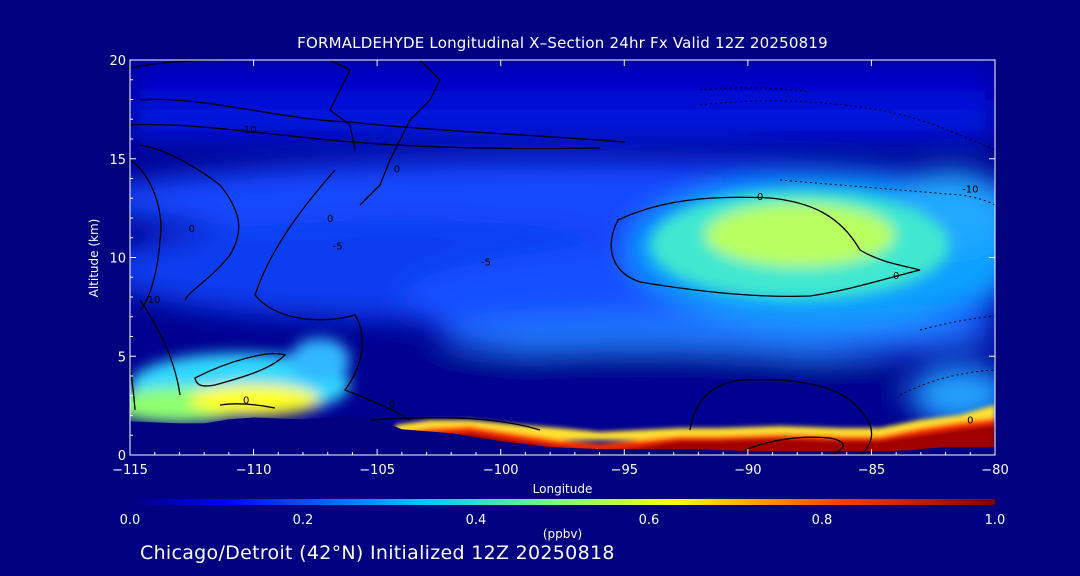 The width and height of the screenshot is (1080, 576). What do you see at coordinates (501, 470) in the screenshot?
I see `x-tick-label: −100` at bounding box center [501, 470].